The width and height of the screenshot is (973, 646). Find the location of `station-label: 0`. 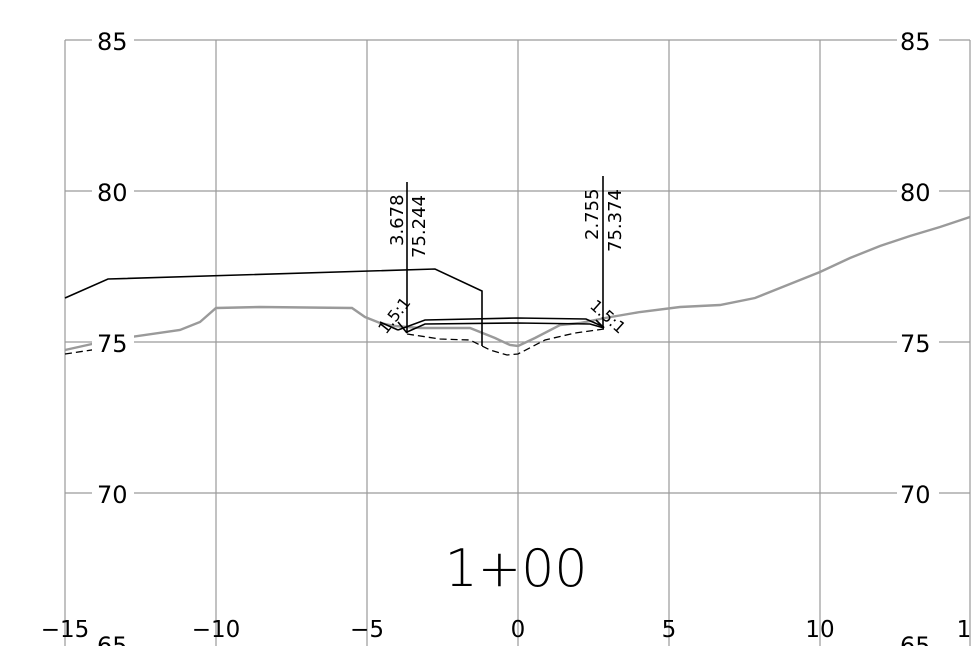

station-label: 0 is located at coordinates (518, 630).